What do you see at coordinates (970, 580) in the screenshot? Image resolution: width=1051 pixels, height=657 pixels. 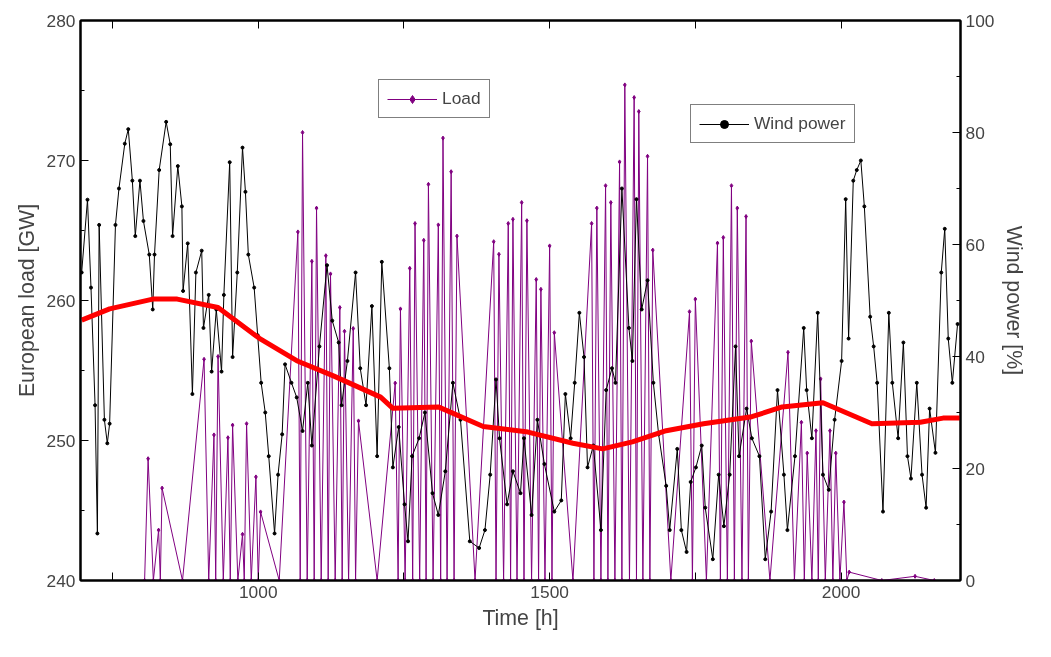 I see `y2-tick-label: 0` at bounding box center [970, 580].